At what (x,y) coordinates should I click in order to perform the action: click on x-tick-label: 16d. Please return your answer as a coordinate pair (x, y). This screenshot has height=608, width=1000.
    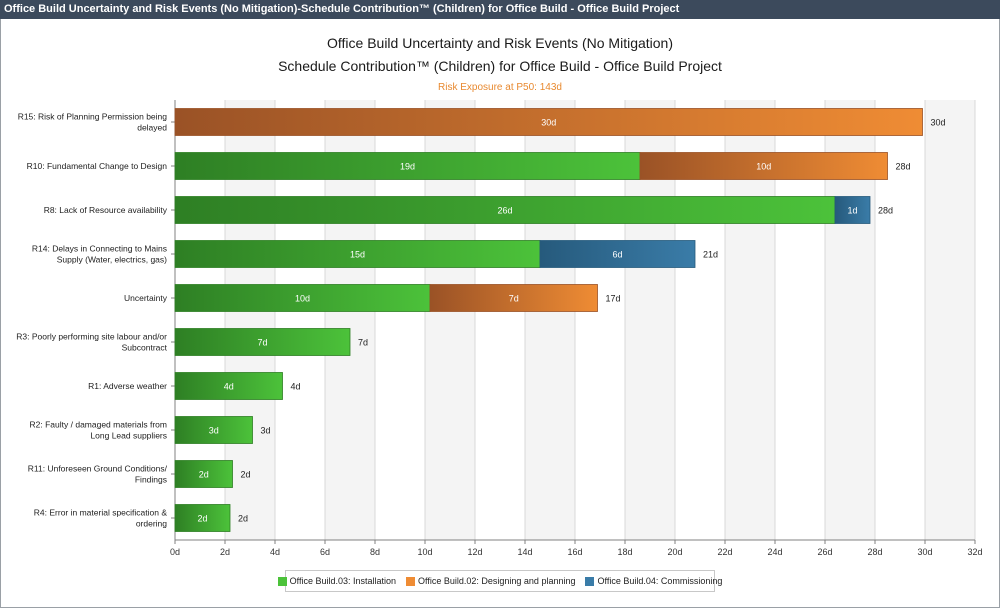
    Looking at the image, I should click on (574, 552).